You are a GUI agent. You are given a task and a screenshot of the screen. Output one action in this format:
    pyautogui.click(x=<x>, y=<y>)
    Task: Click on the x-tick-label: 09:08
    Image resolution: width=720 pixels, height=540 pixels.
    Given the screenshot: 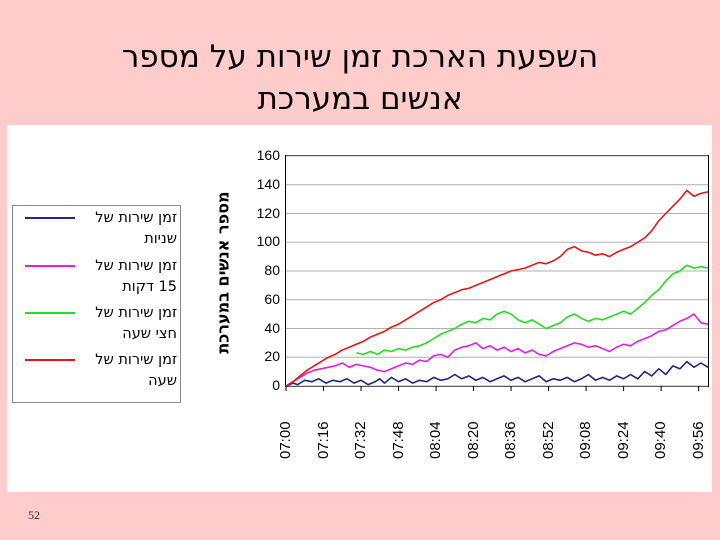 What is the action you would take?
    pyautogui.click(x=586, y=440)
    